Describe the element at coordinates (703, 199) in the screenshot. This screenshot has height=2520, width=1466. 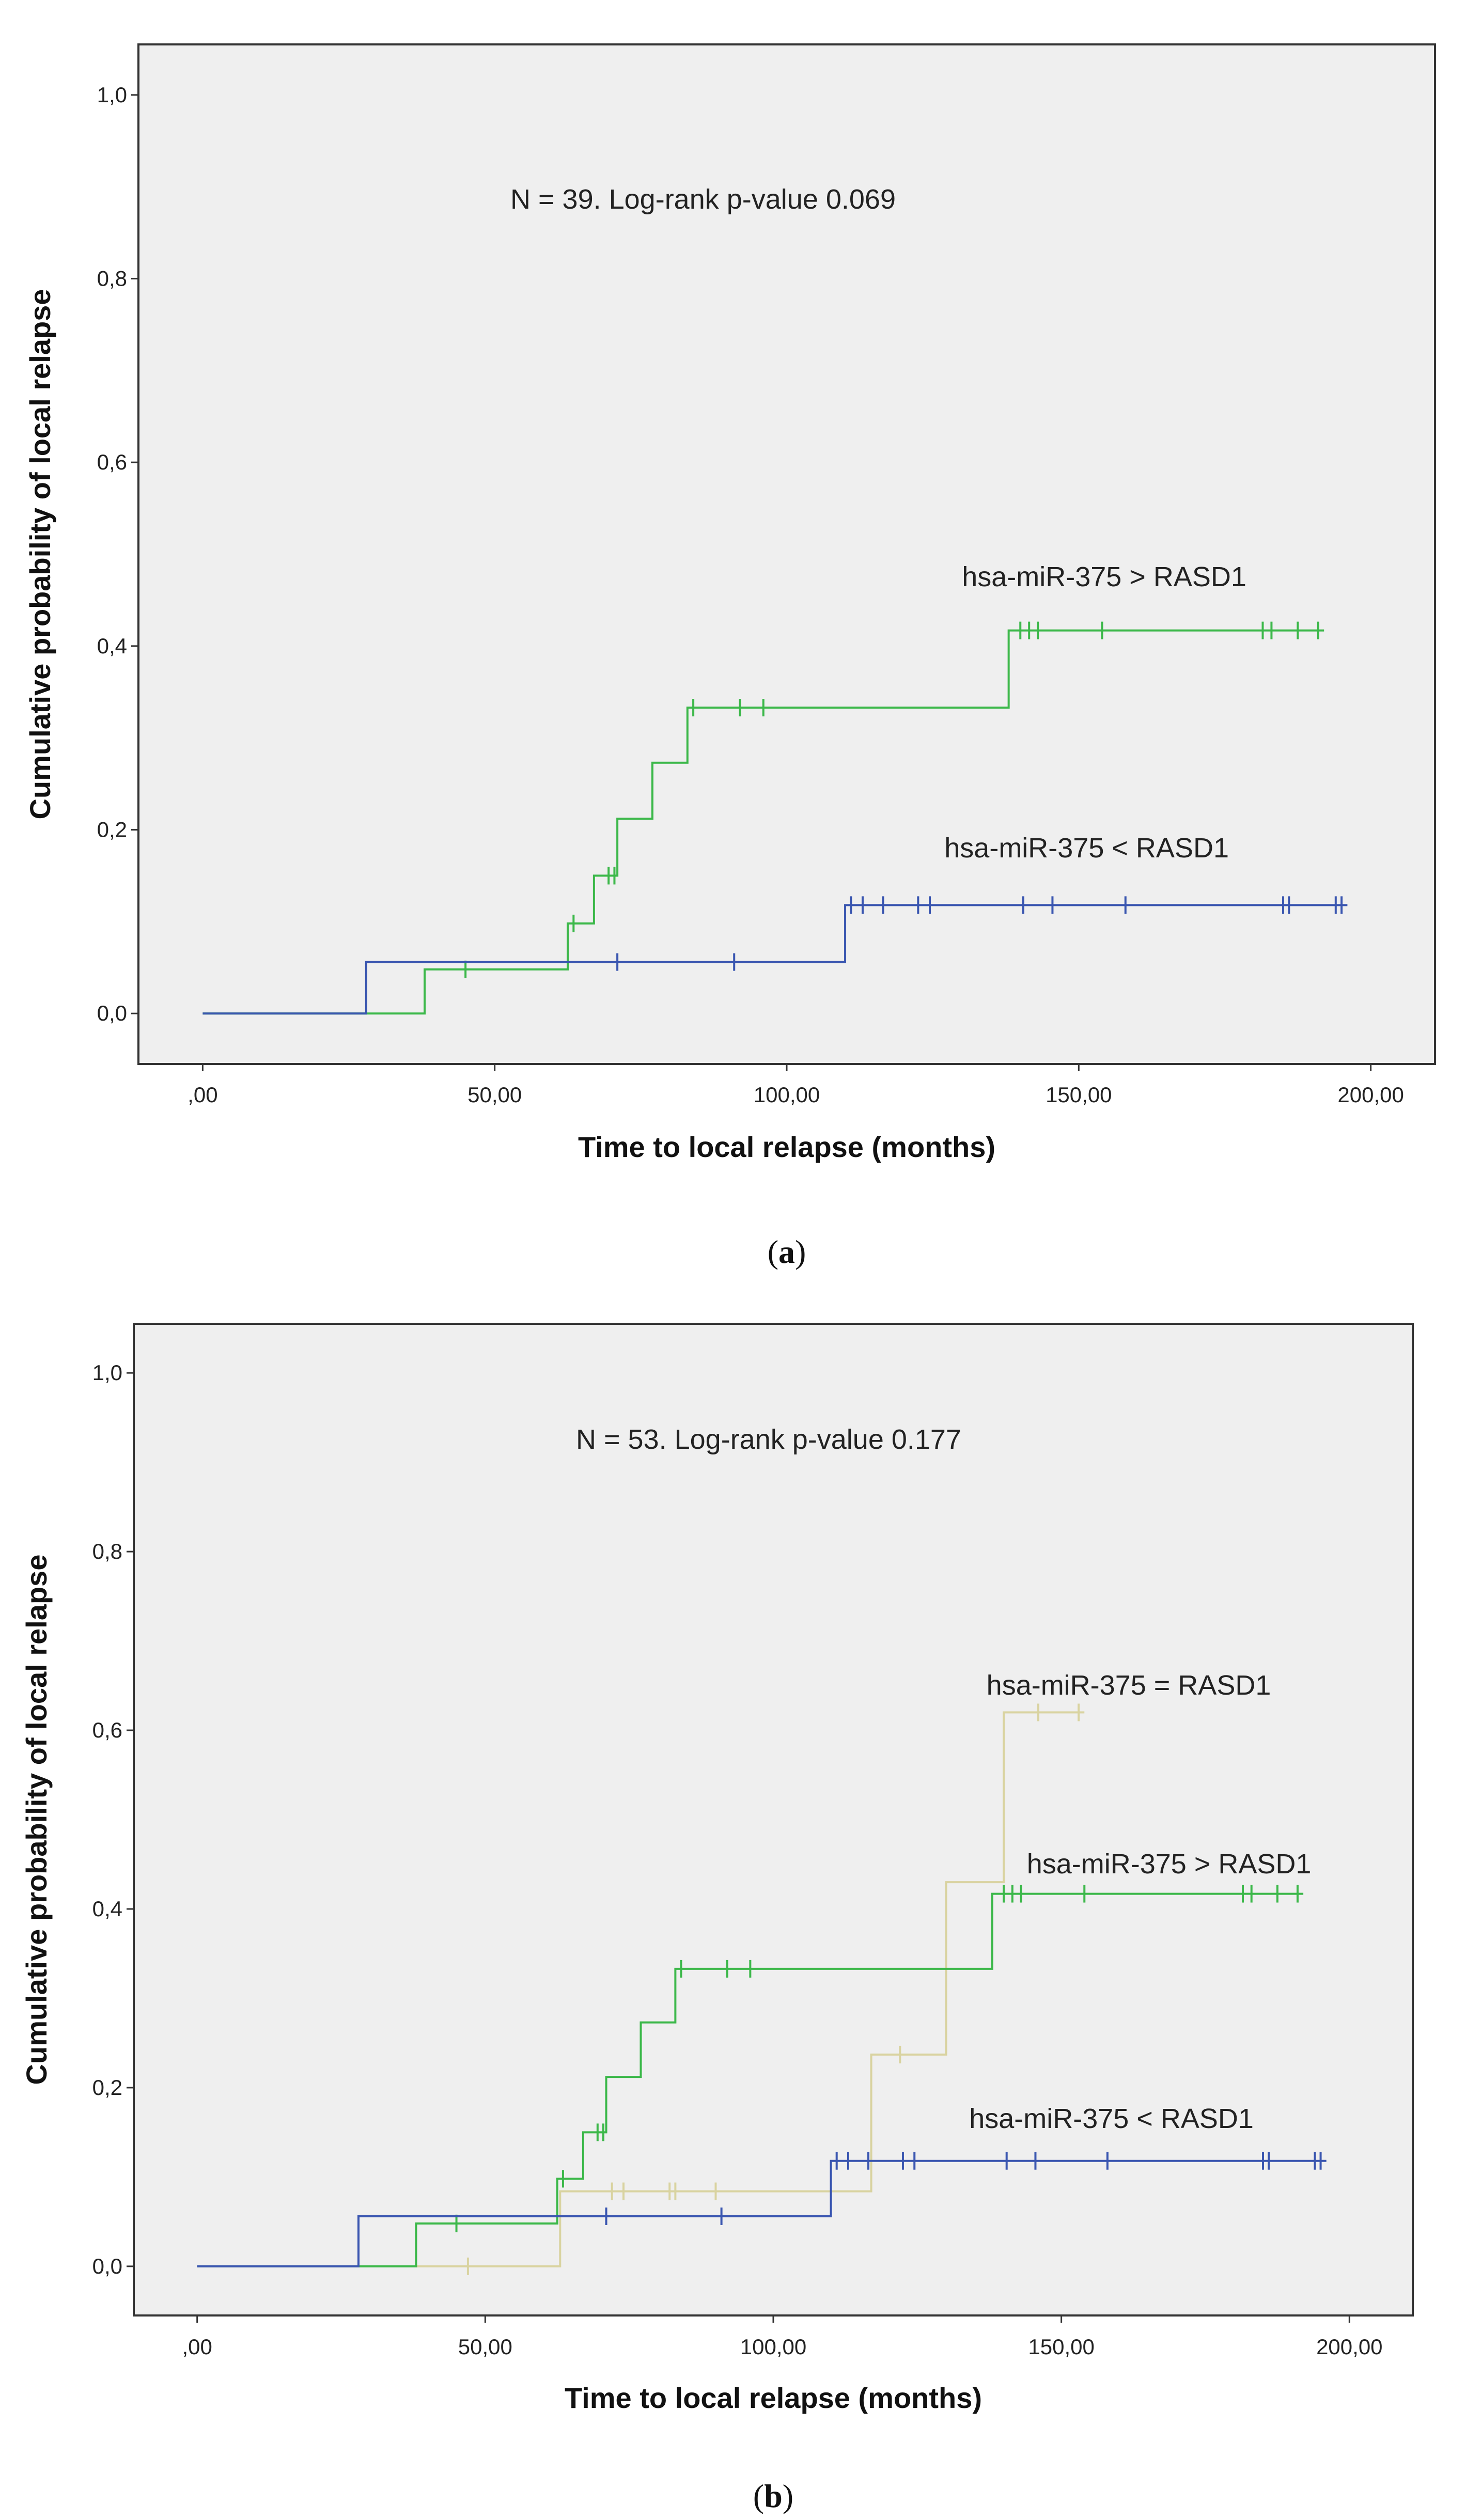
I see `chart-annotation: N = 39. Log-rank p-value 0.069` at that location.